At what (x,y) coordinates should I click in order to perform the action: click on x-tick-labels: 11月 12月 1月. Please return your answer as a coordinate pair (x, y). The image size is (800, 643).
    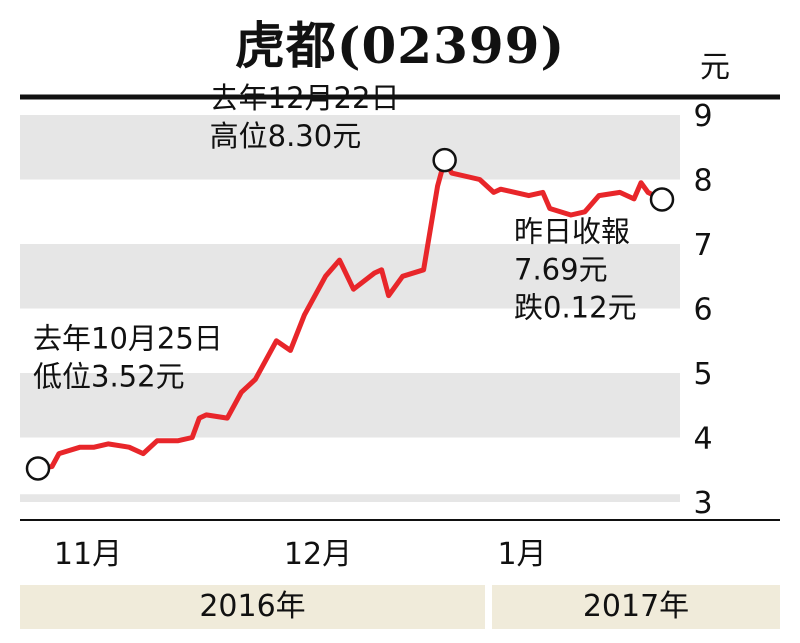
    Looking at the image, I should click on (300, 554).